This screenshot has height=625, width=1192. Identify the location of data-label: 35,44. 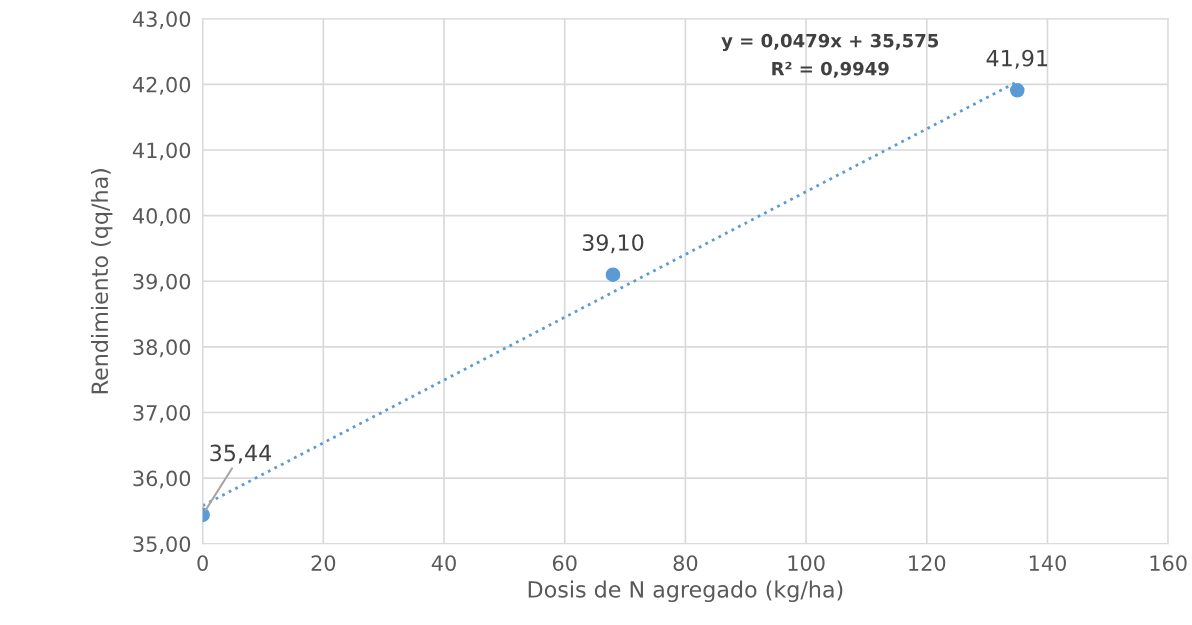
(241, 454).